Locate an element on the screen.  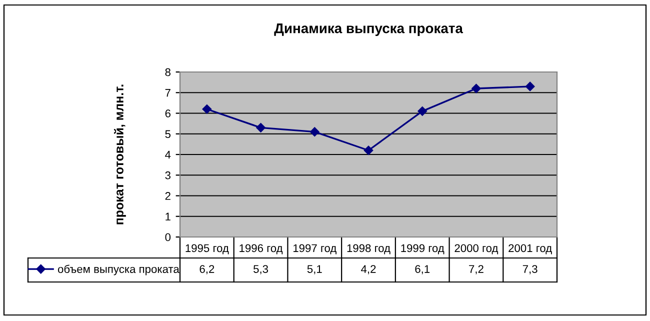
y-tick-label: 1 is located at coordinates (168, 216).